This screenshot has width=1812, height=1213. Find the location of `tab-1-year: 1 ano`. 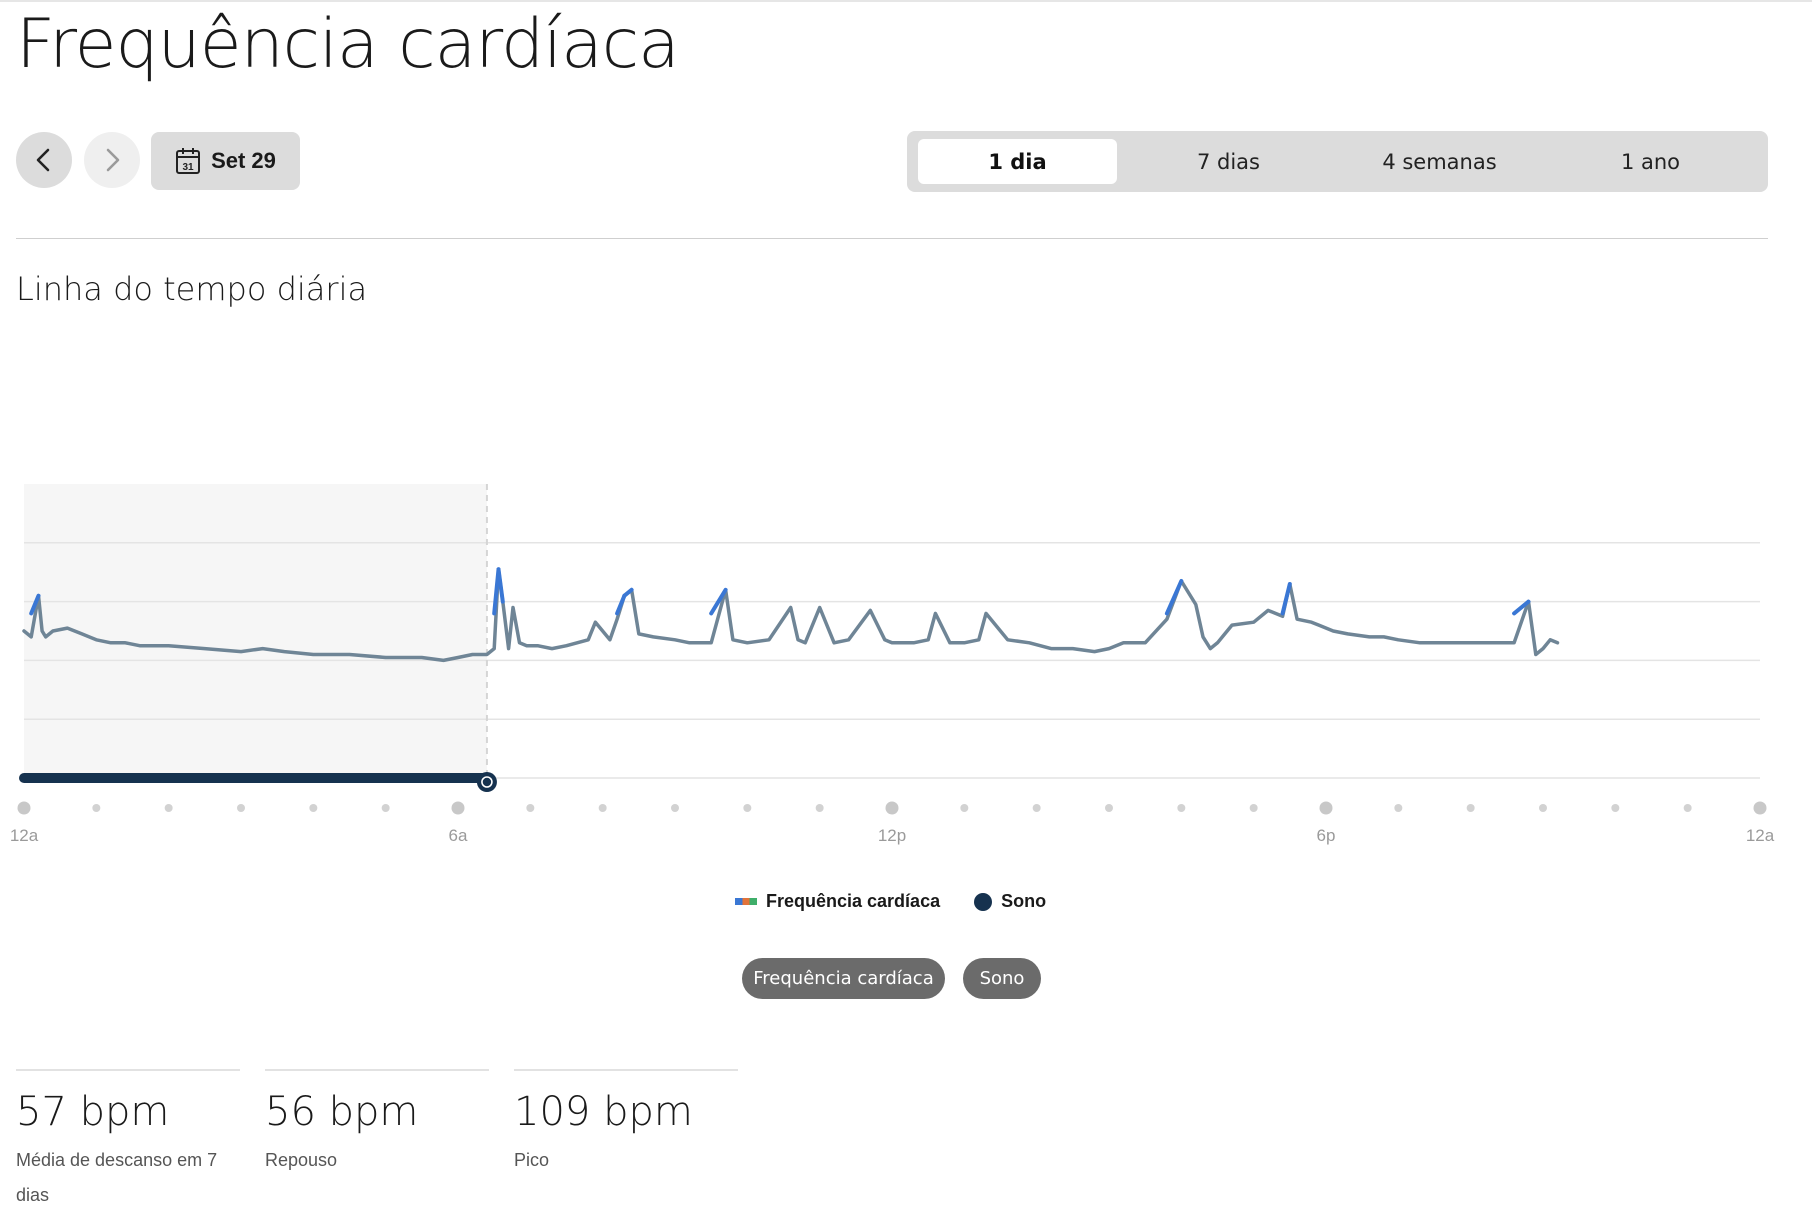

tab-1-year: 1 ano is located at coordinates (1650, 161).